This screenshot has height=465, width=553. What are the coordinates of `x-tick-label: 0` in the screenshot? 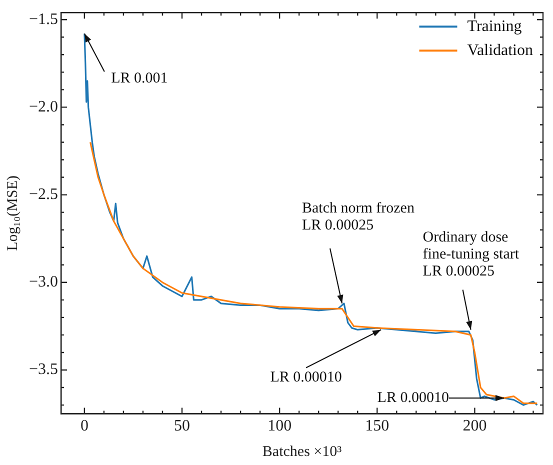 It's located at (84, 426).